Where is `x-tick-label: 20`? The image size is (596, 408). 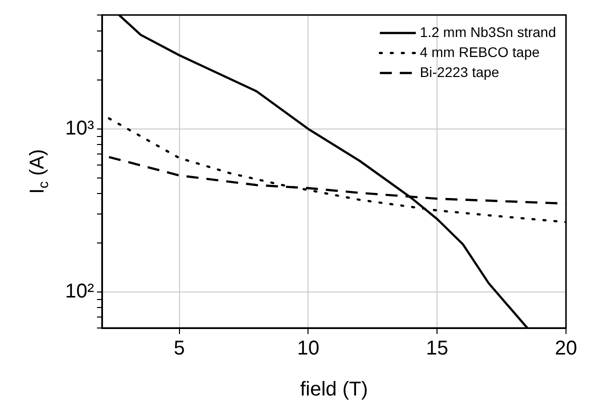 x-tick-label: 20 is located at coordinates (566, 349).